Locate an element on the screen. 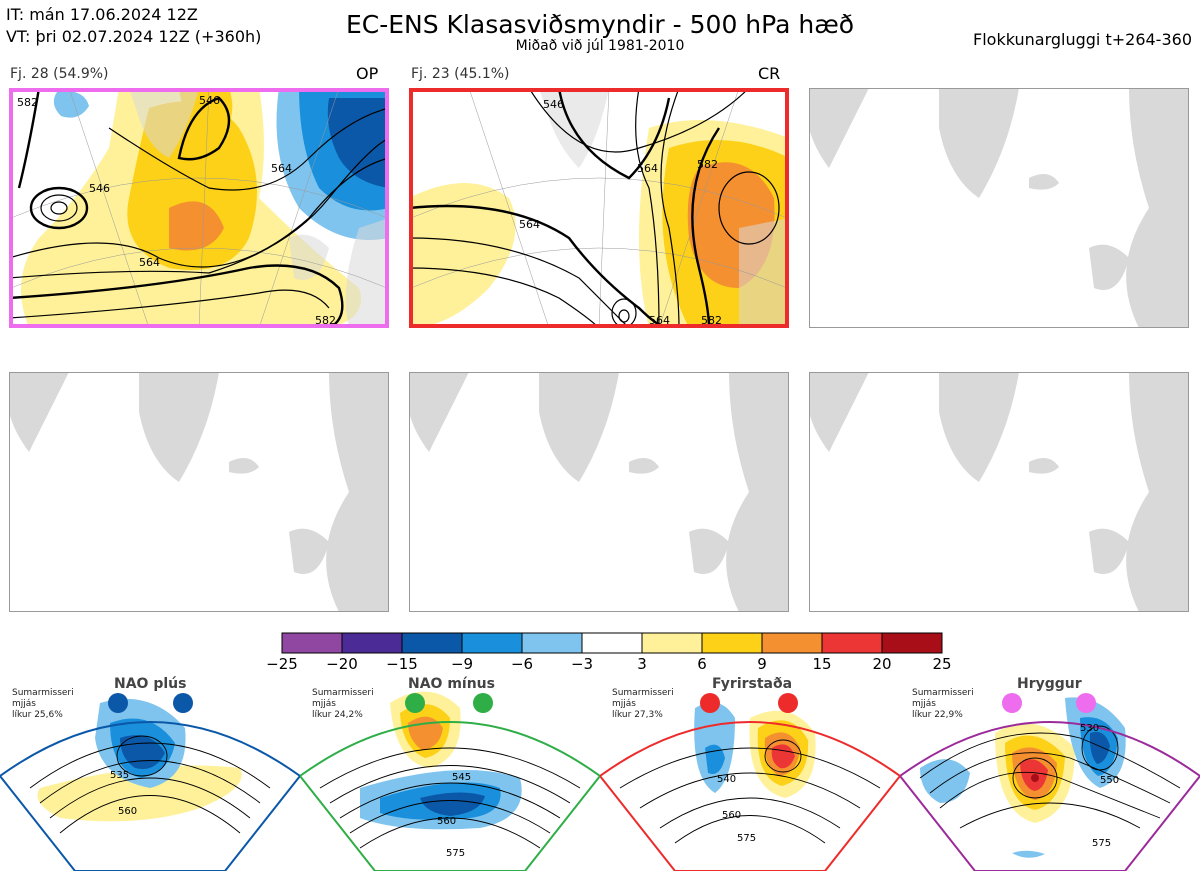  colorbar-tick-label: −3 is located at coordinates (582, 664).